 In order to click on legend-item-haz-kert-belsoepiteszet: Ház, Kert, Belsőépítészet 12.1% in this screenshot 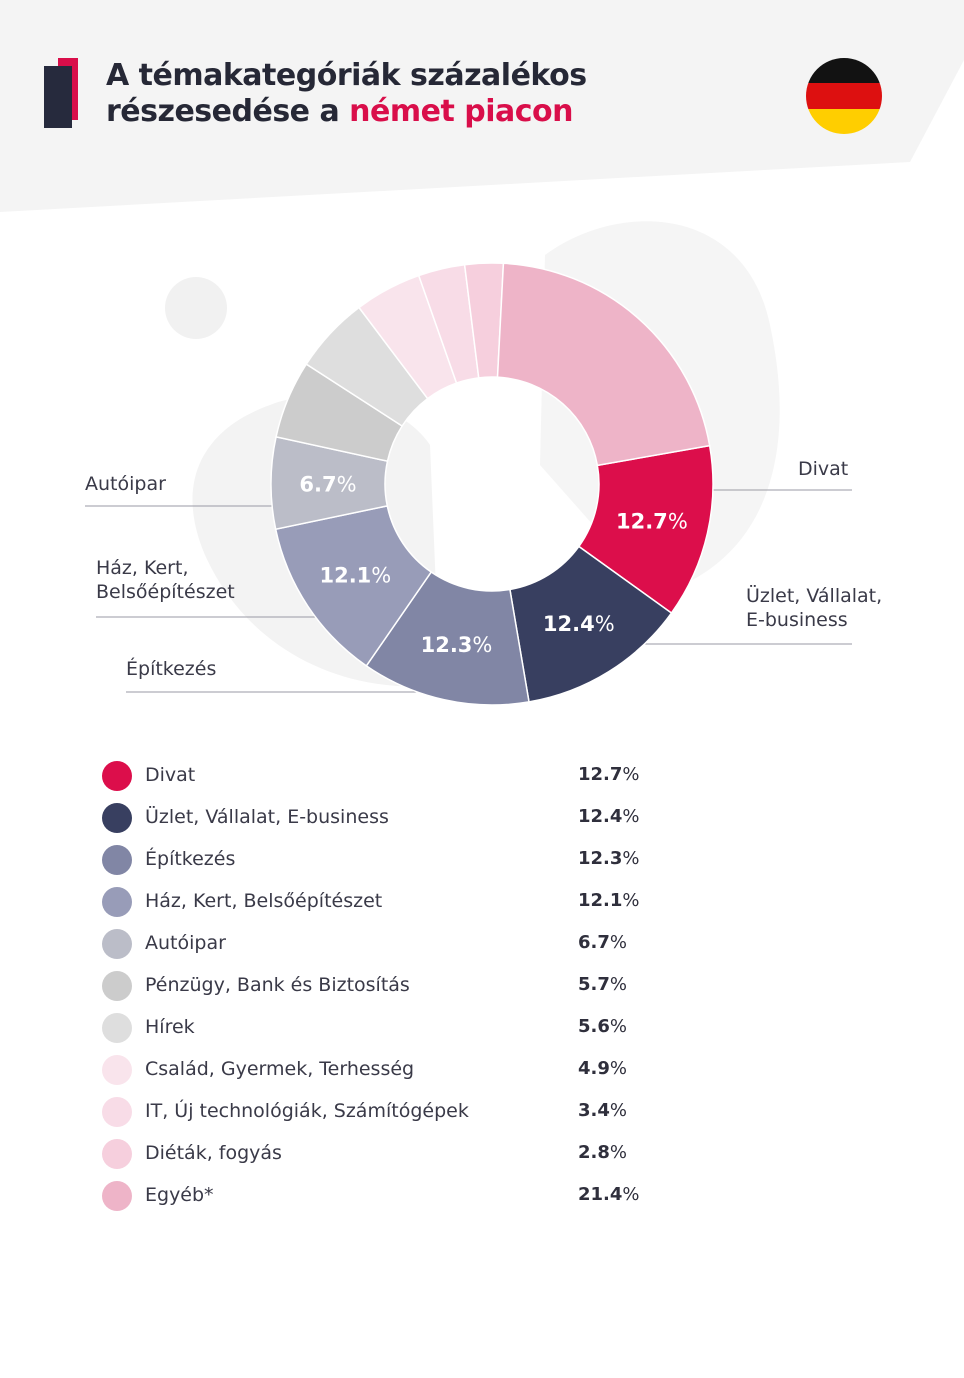, I will do `click(380, 901)`.